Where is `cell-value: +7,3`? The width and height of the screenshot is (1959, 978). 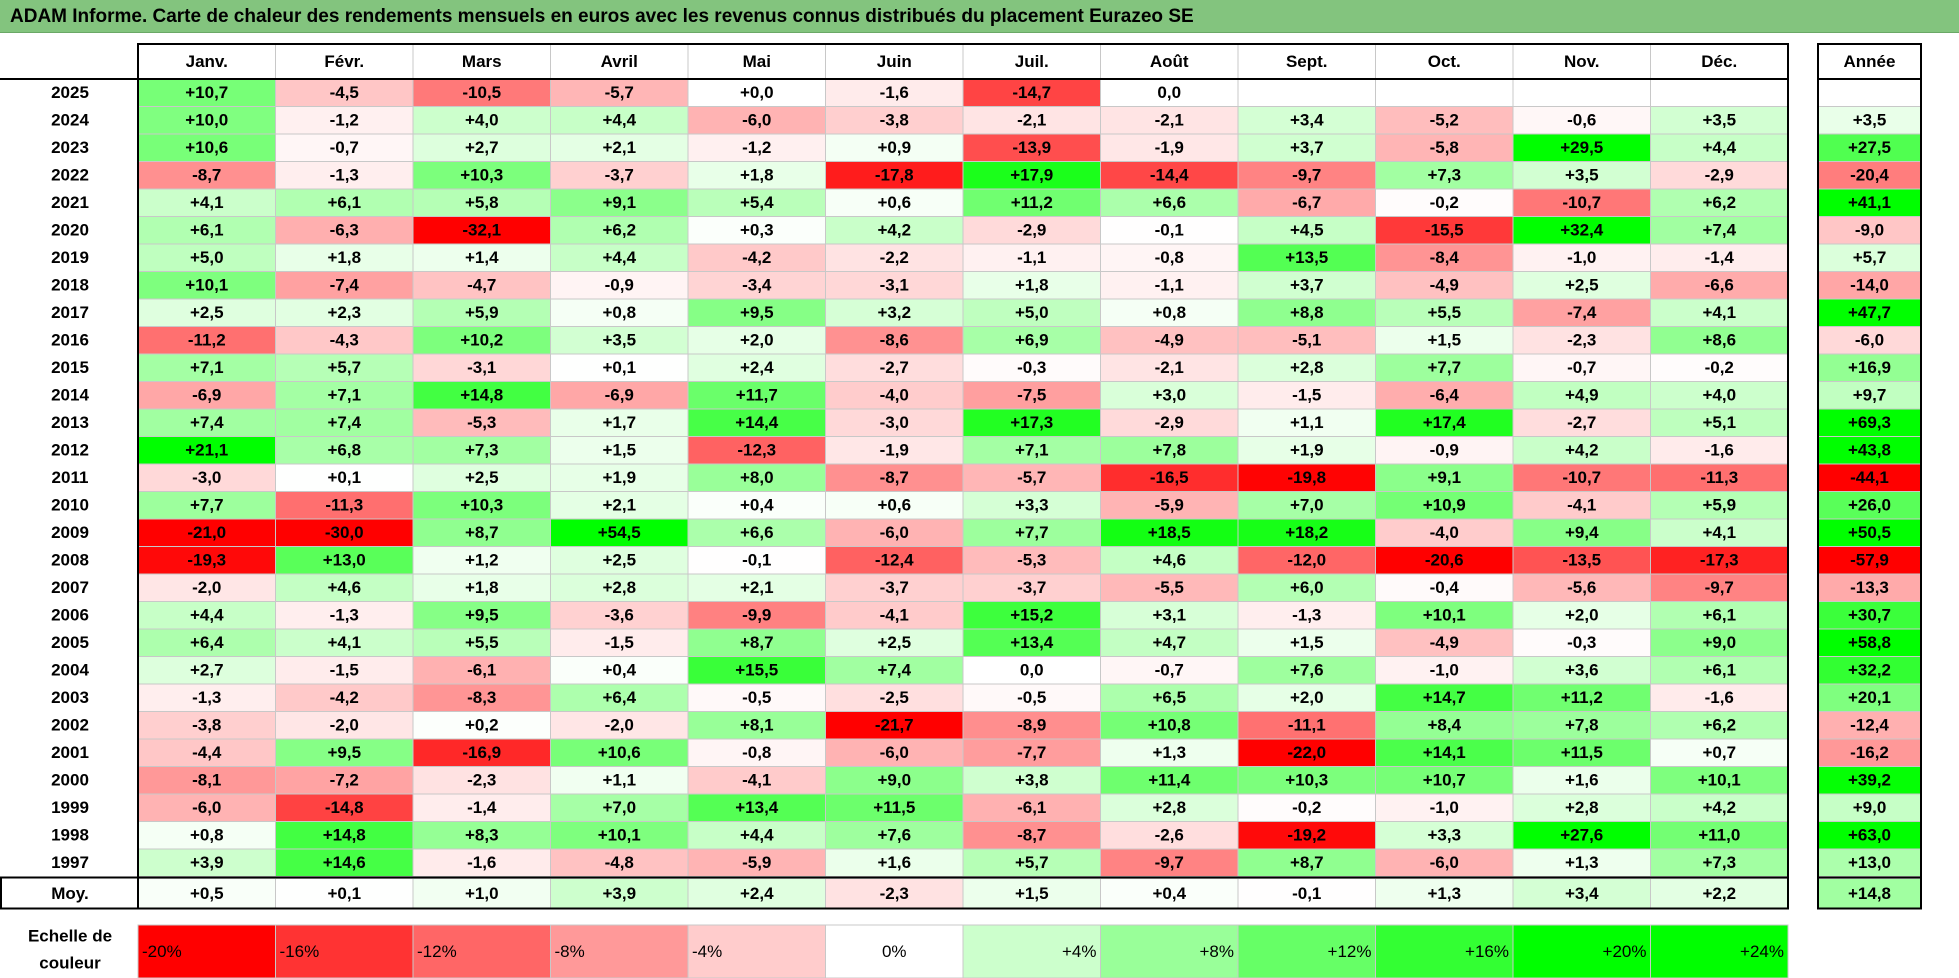 cell-value: +7,3 is located at coordinates (1719, 862).